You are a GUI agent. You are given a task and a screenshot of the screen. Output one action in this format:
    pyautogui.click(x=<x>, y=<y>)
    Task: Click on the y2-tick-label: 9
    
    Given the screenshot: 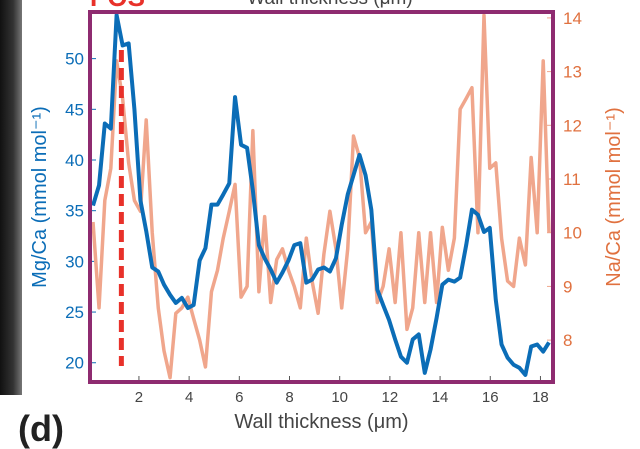 What is the action you would take?
    pyautogui.click(x=567, y=286)
    